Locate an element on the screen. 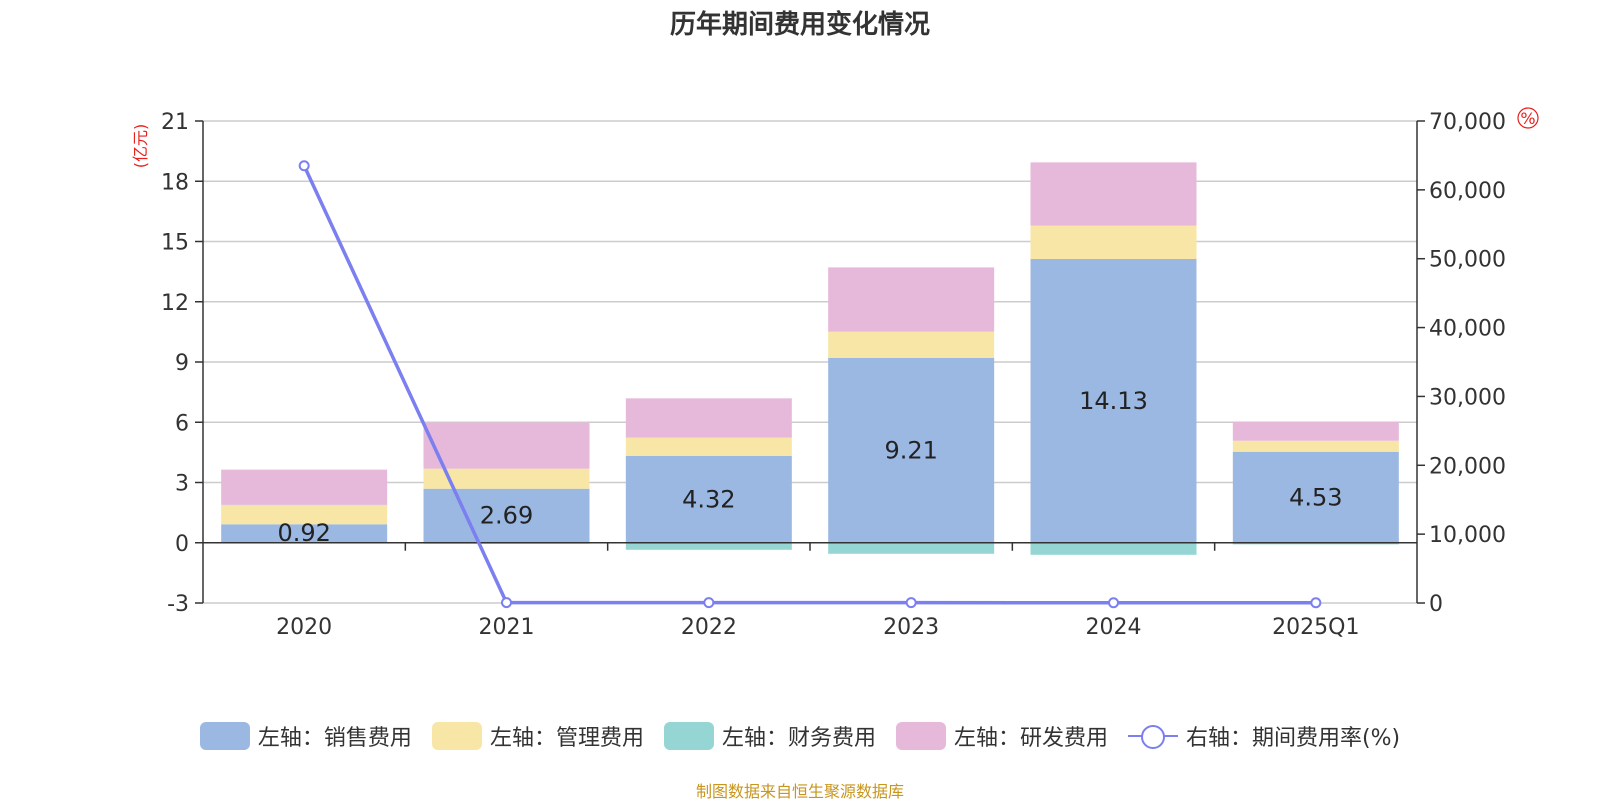 Image resolution: width=1600 pixels, height=802 pixels. legend-swatch-rate is located at coordinates (1153, 736).